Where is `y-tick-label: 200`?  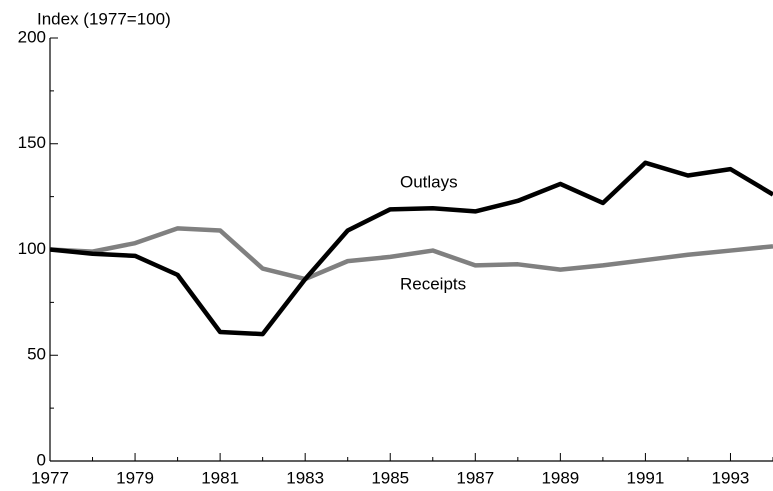 y-tick-label: 200 is located at coordinates (32, 36).